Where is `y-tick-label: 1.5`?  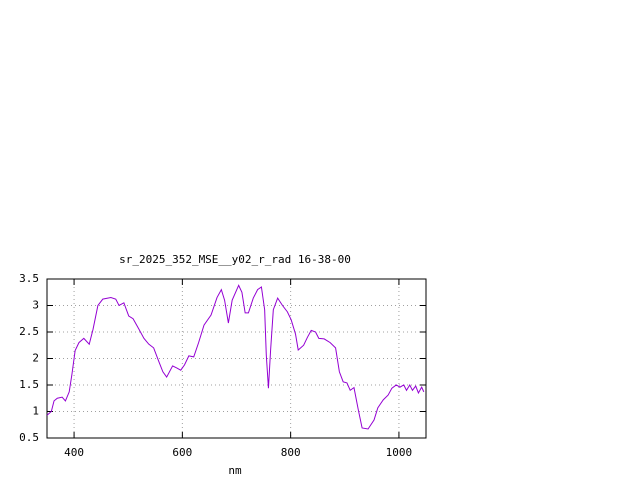 y-tick-label: 1.5 is located at coordinates (29, 384).